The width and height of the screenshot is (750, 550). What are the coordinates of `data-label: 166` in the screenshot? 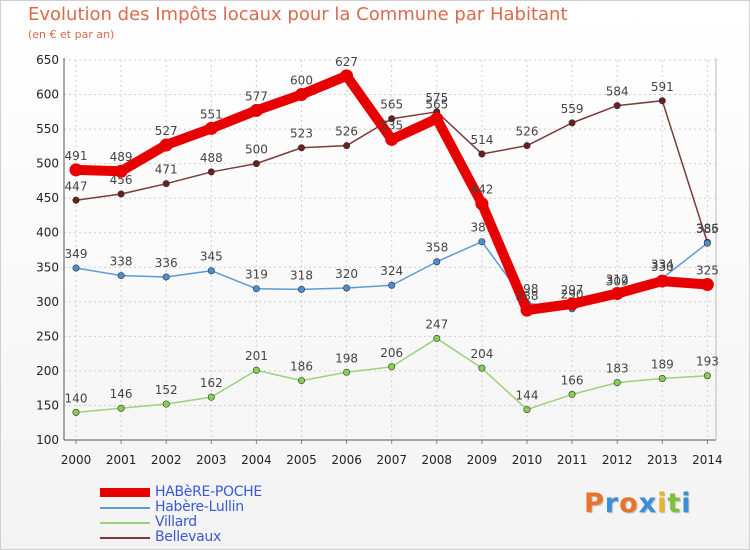 It's located at (572, 380).